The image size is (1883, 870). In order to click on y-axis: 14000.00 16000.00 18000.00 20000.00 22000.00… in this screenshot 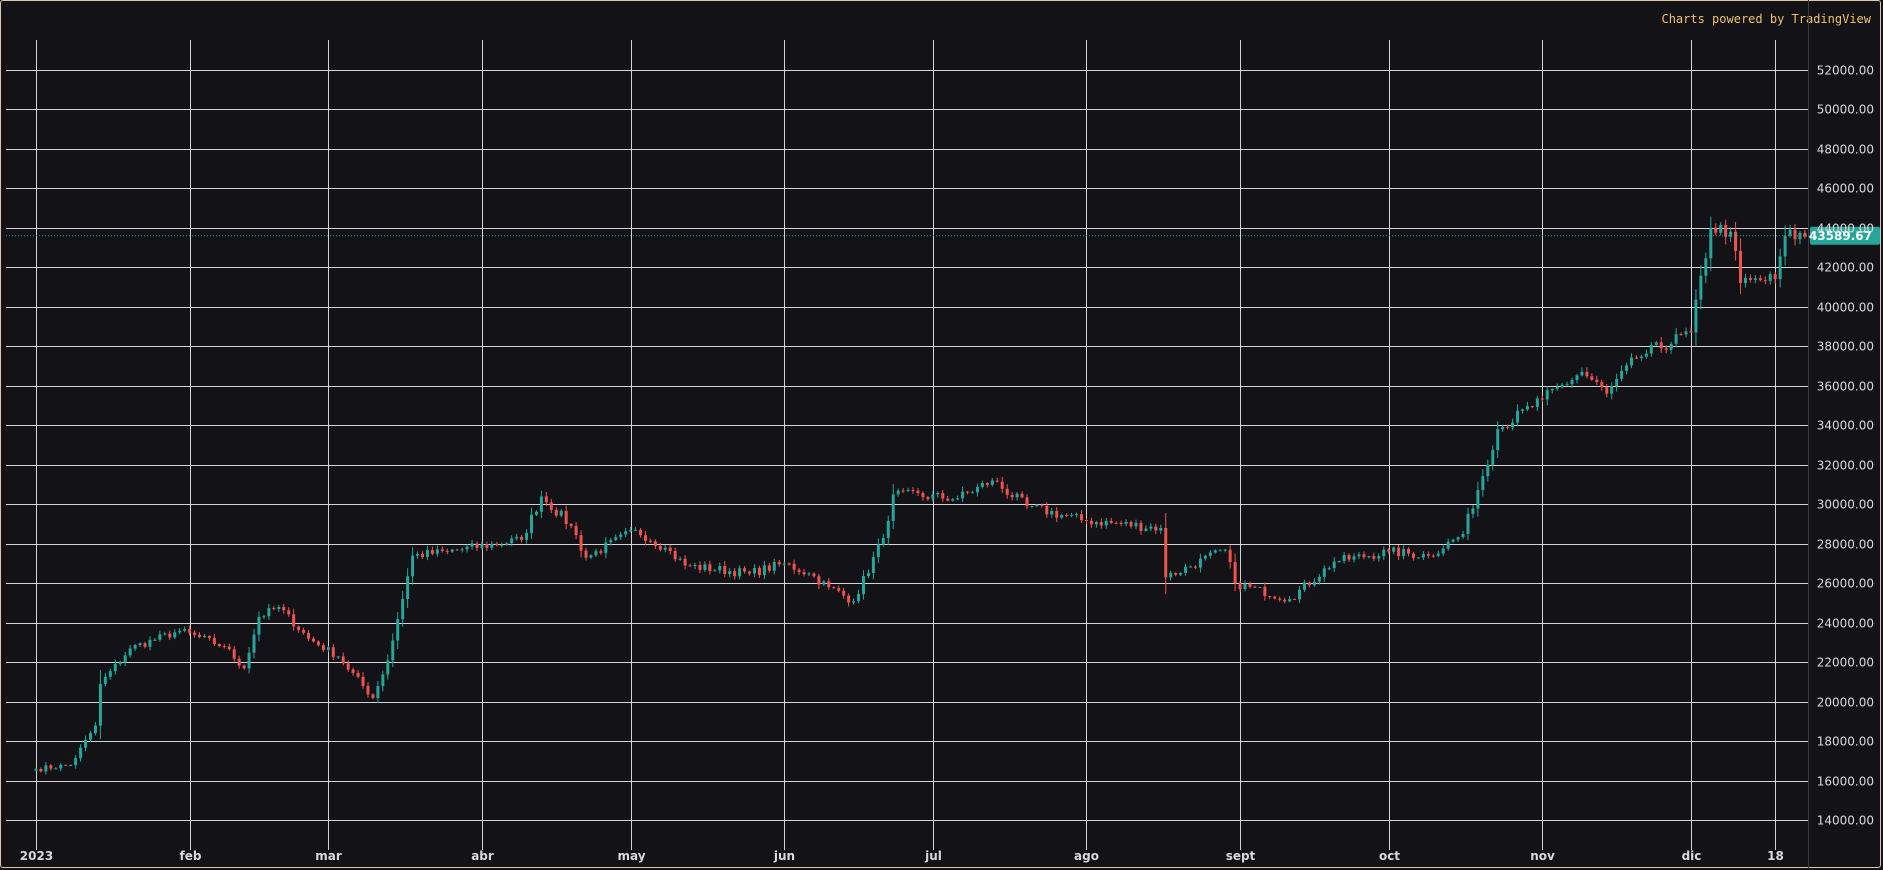, I will do `click(1845, 446)`.